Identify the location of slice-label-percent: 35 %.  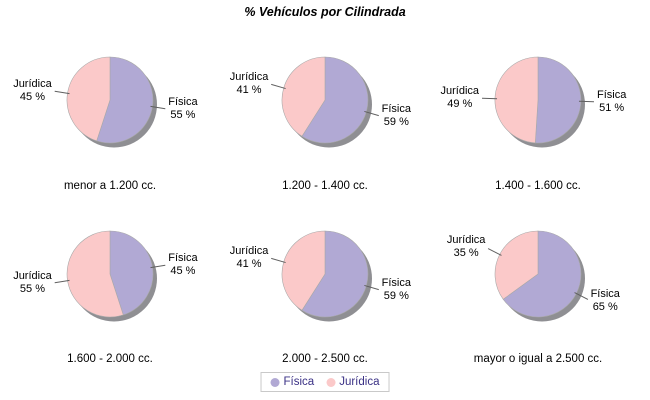
(466, 253).